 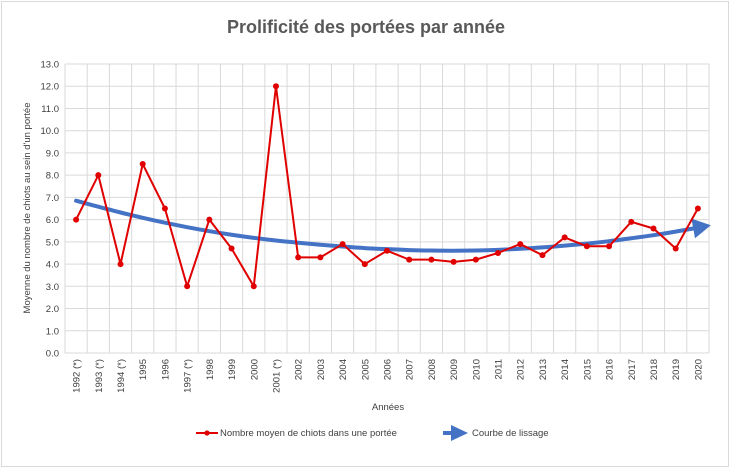 What do you see at coordinates (207, 433) in the screenshot?
I see `legend-marker-series` at bounding box center [207, 433].